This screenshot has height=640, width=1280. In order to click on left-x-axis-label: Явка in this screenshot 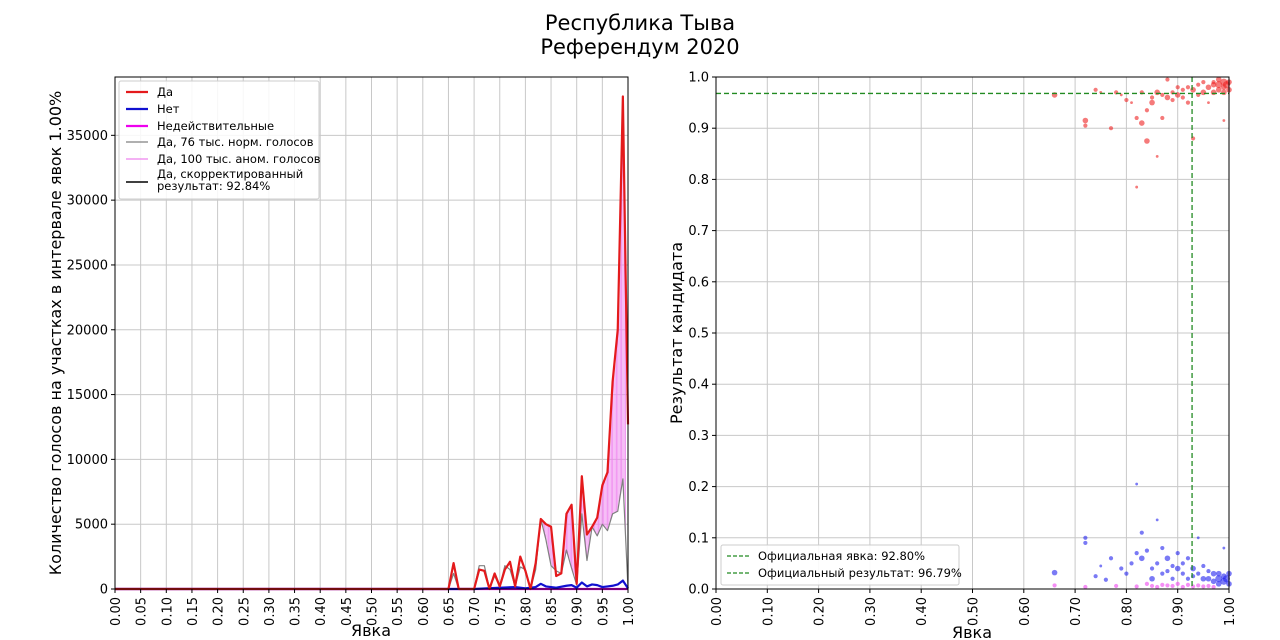, I will do `click(371, 630)`.